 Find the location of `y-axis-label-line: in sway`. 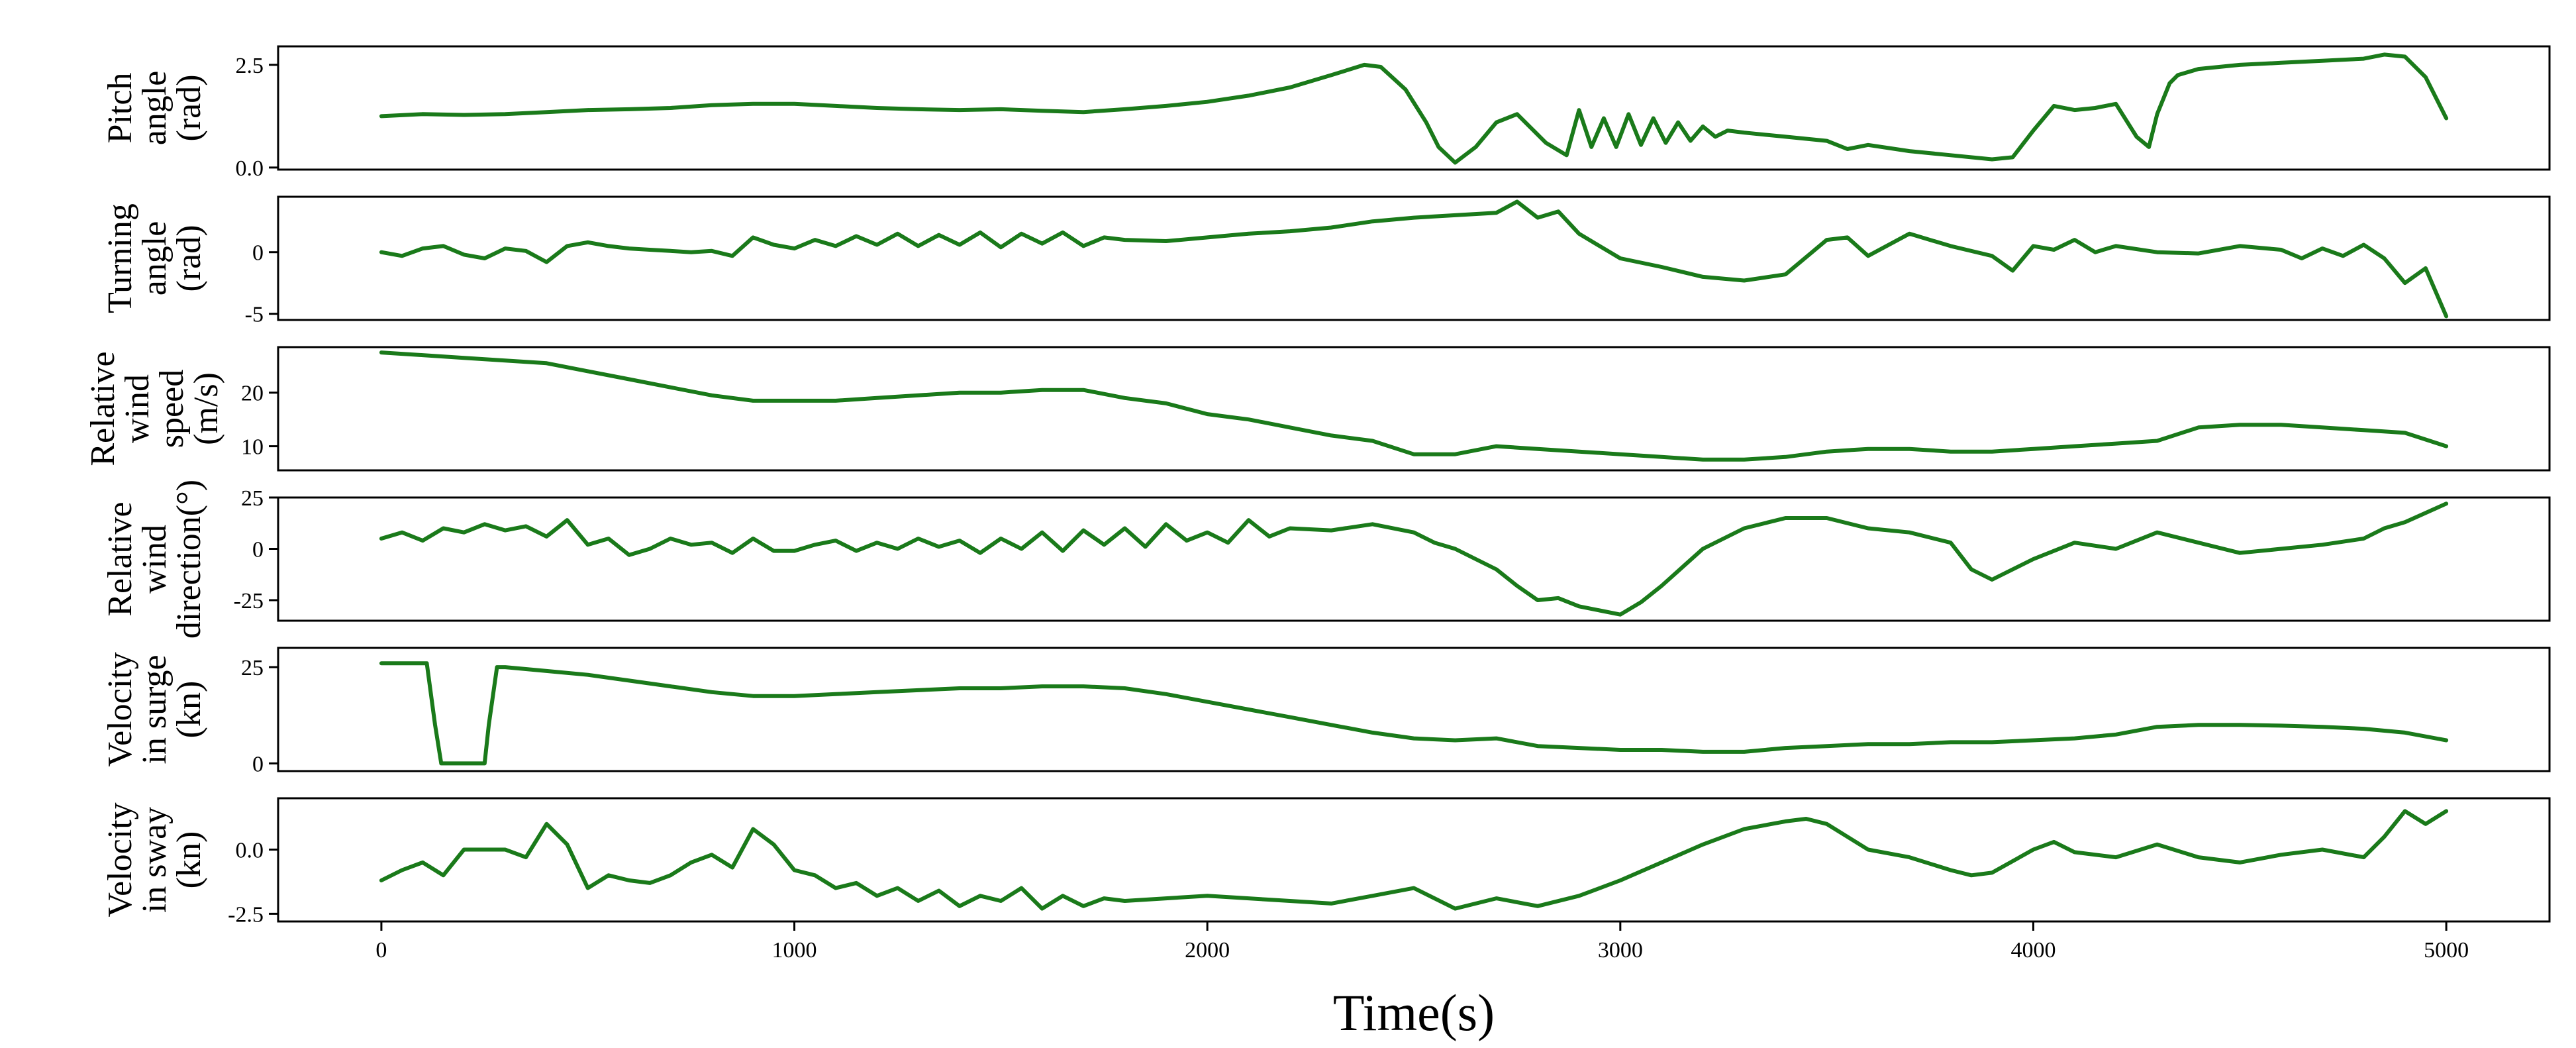

y-axis-label-line: in sway is located at coordinates (154, 860).